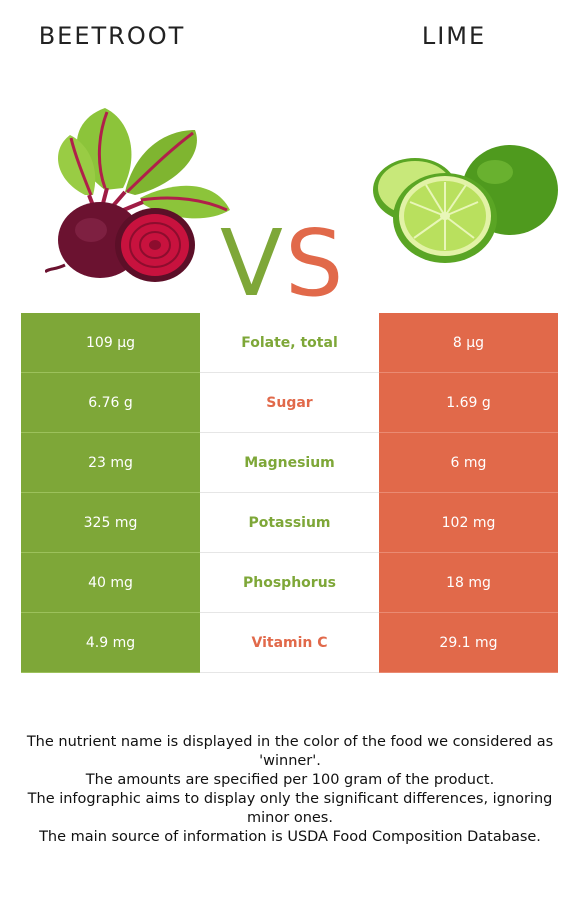 The image size is (580, 904). I want to click on table-row: 40 mg Phosphorus 18 mg, so click(289, 582).